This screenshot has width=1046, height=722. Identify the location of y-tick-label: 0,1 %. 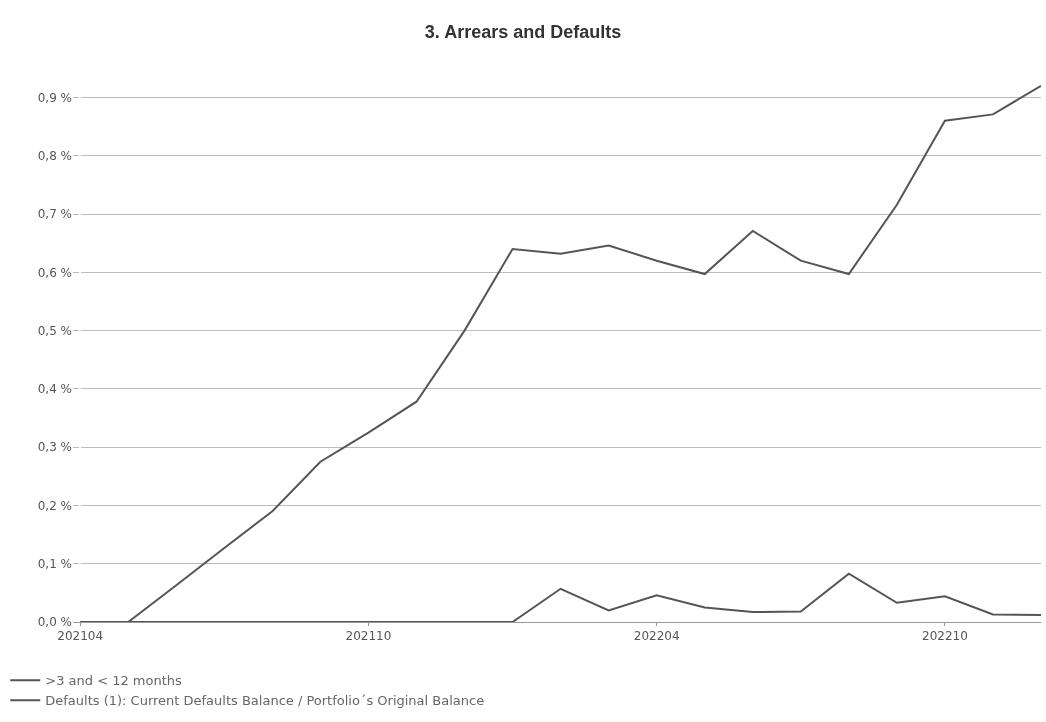
(54, 563).